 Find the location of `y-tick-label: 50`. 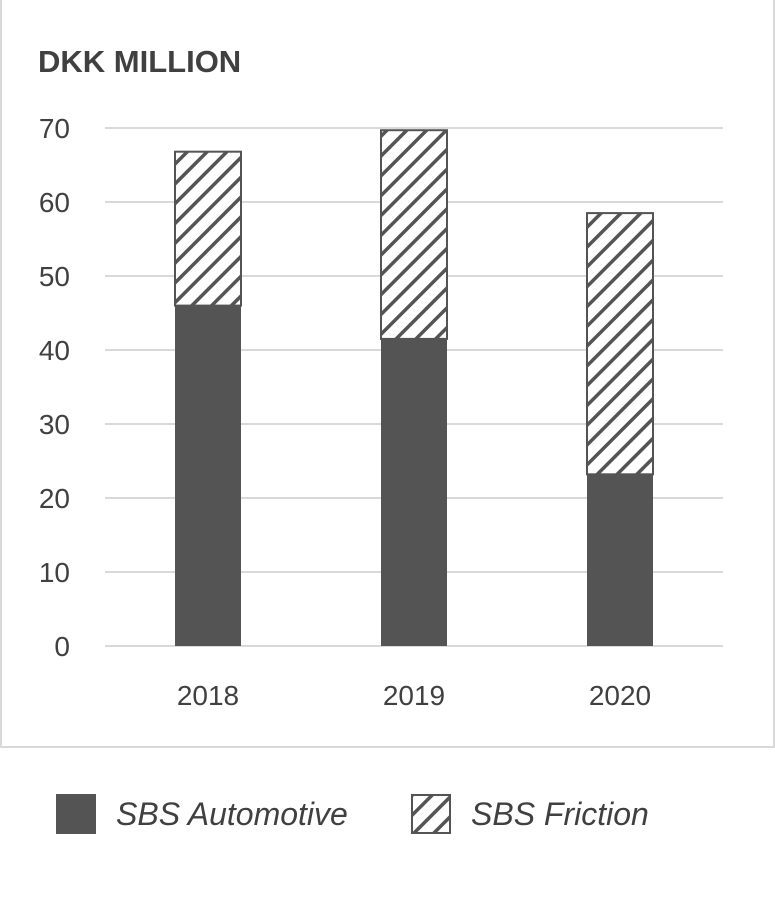

y-tick-label: 50 is located at coordinates (54, 276).